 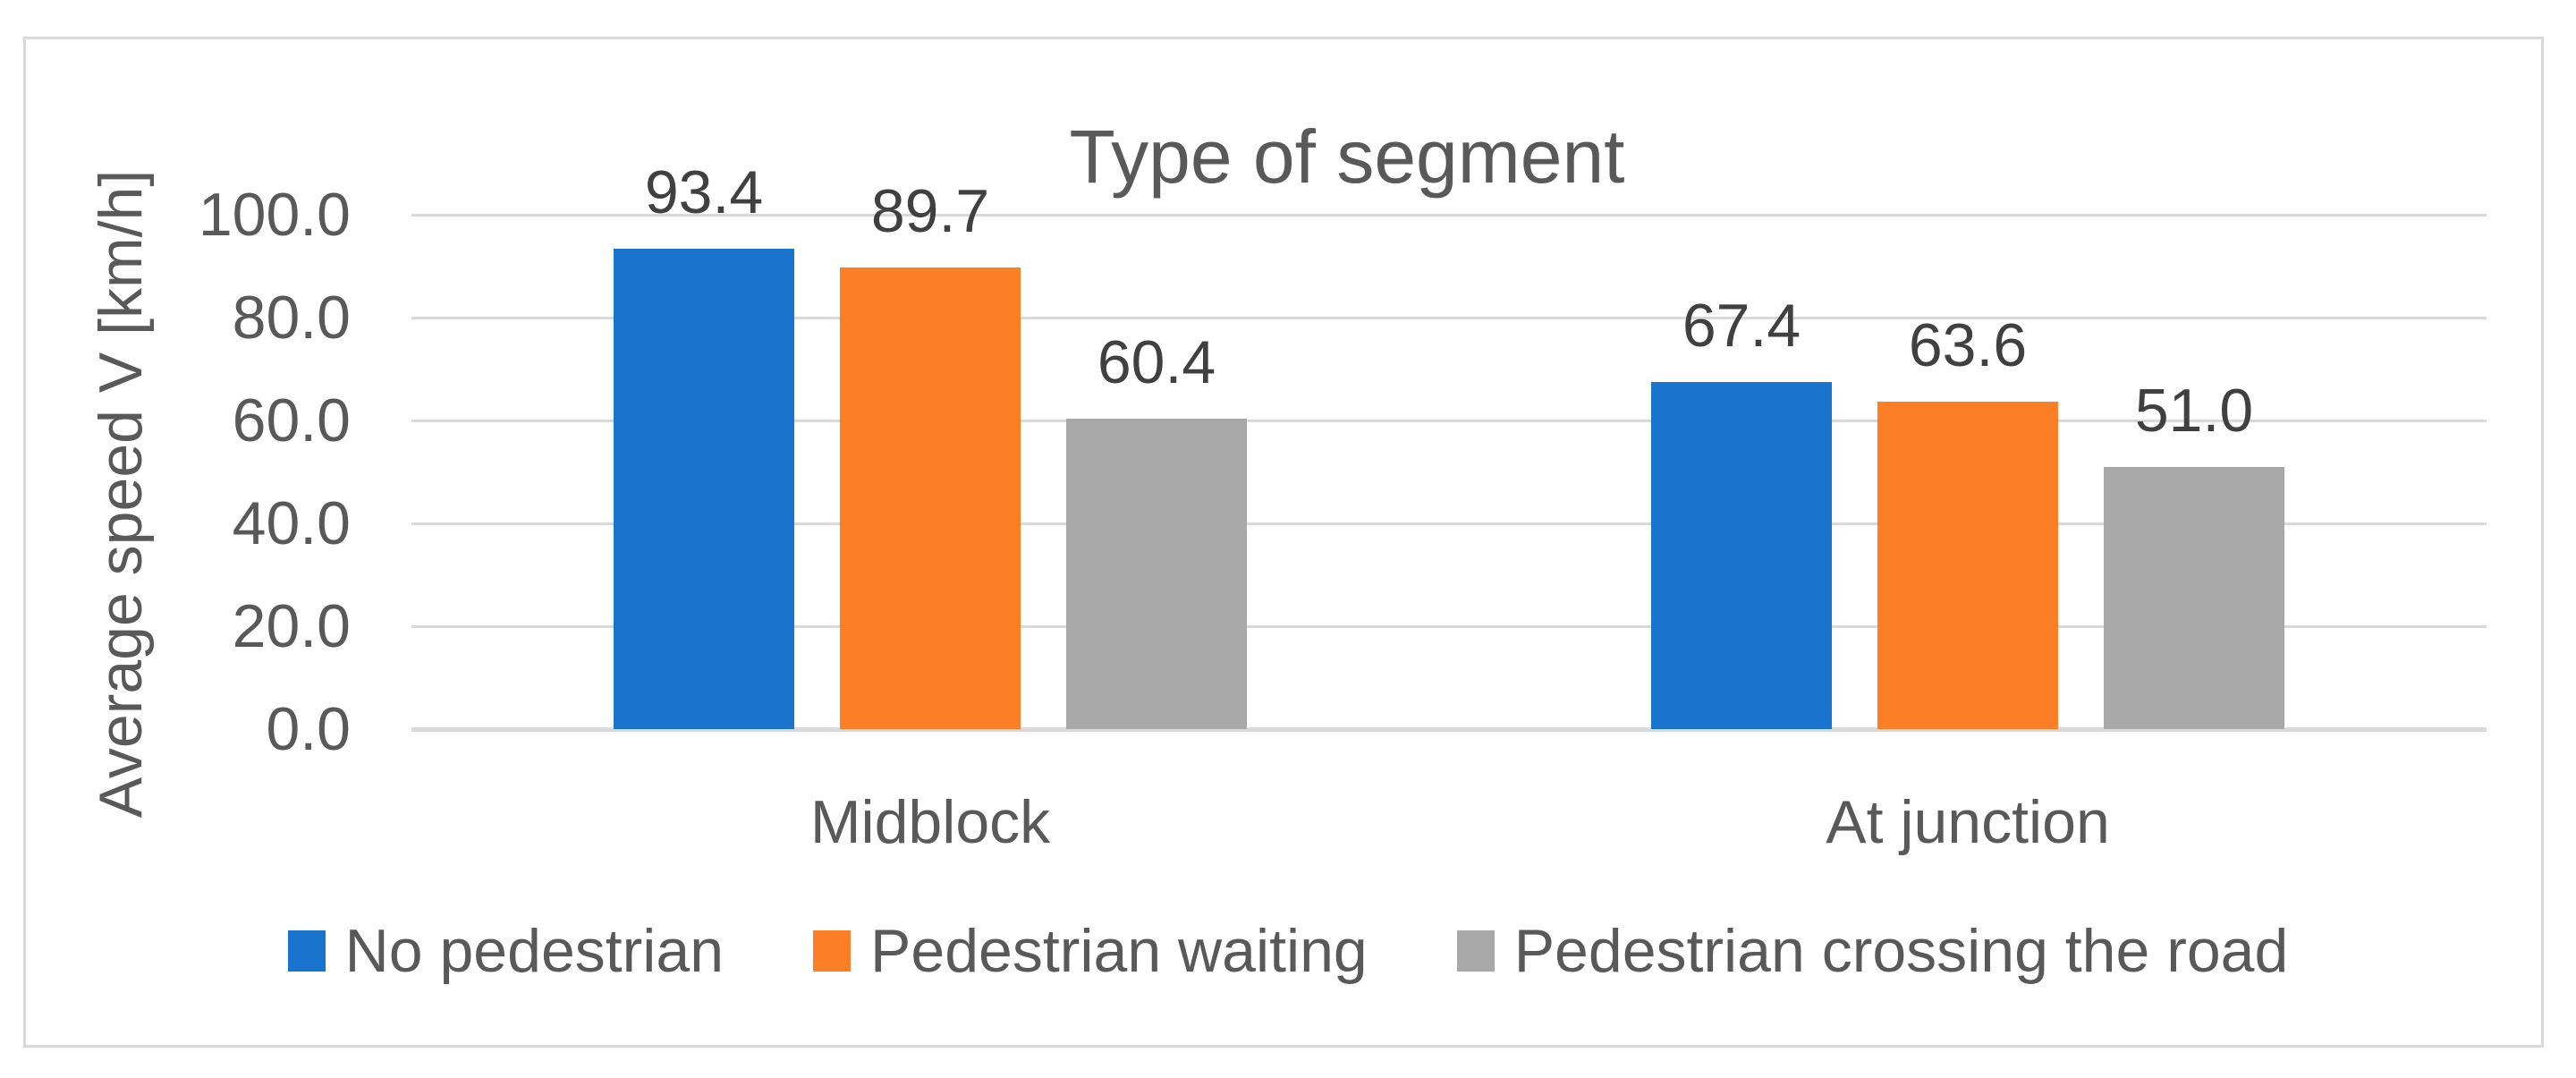 I want to click on y-tick-label-40.0: 40.0, so click(x=291, y=523).